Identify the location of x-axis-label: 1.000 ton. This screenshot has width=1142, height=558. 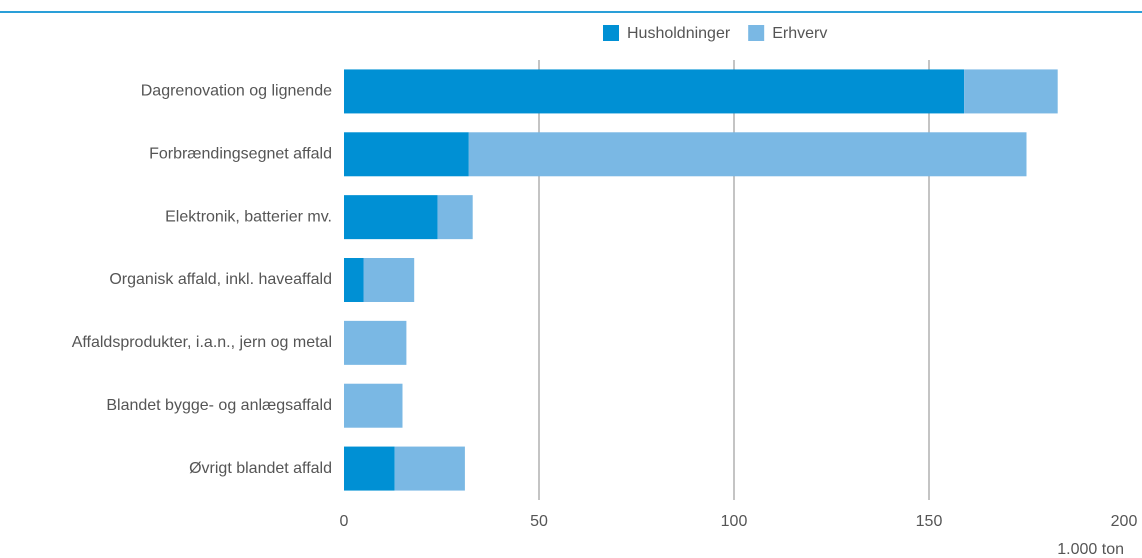
(1090, 549).